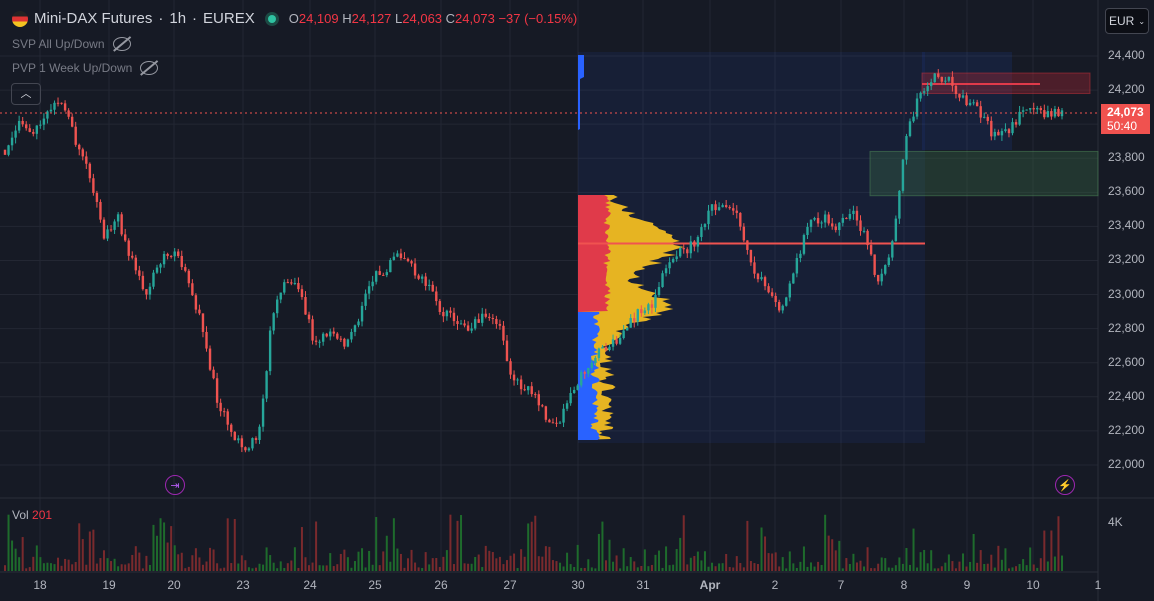 The height and width of the screenshot is (601, 1154). Describe the element at coordinates (178, 18) in the screenshot. I see `interval: 1h` at that location.